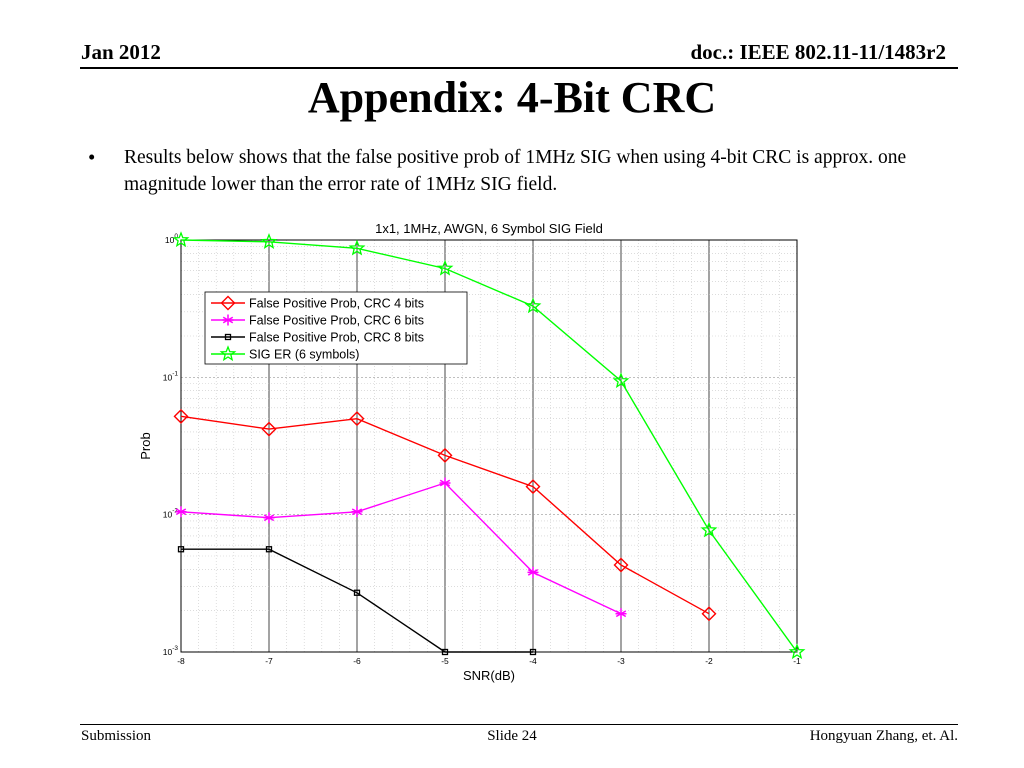 Image resolution: width=1024 pixels, height=768 pixels. Describe the element at coordinates (519, 68) in the screenshot. I see `header-rule` at that location.